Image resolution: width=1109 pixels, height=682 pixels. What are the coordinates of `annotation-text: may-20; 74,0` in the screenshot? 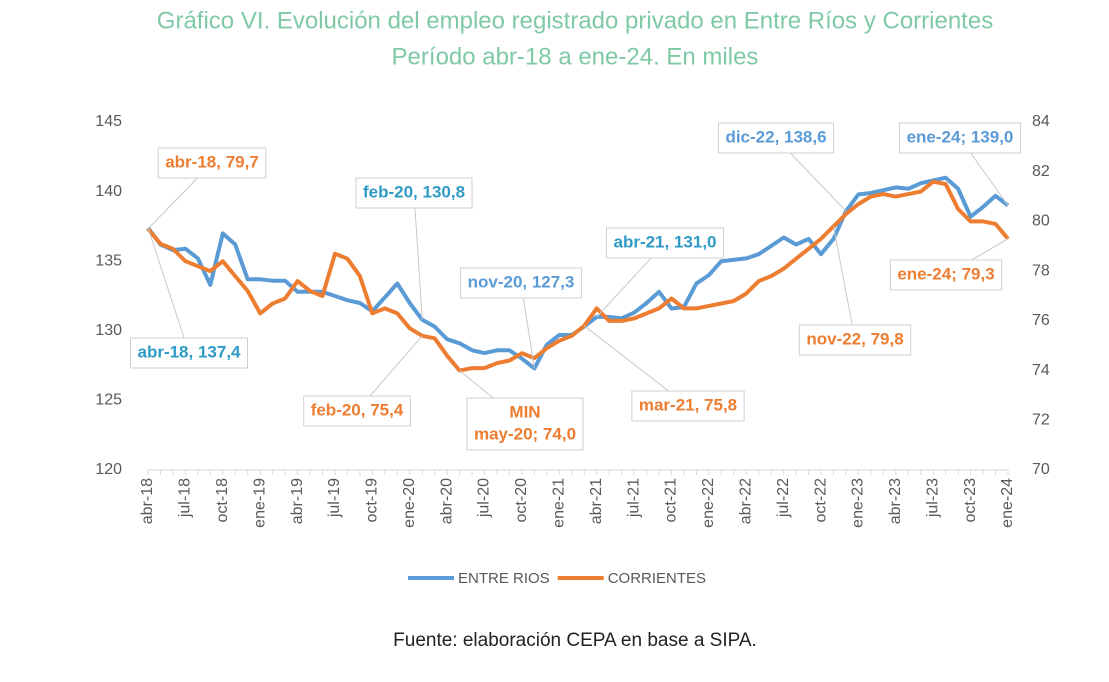 It's located at (525, 433).